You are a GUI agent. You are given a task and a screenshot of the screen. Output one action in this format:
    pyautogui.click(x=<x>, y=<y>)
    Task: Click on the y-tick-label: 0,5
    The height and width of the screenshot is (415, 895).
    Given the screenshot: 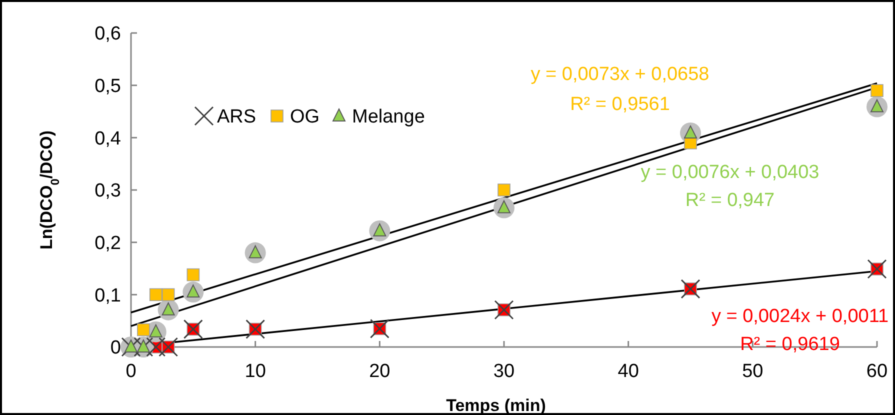 What is the action you would take?
    pyautogui.click(x=107, y=86)
    